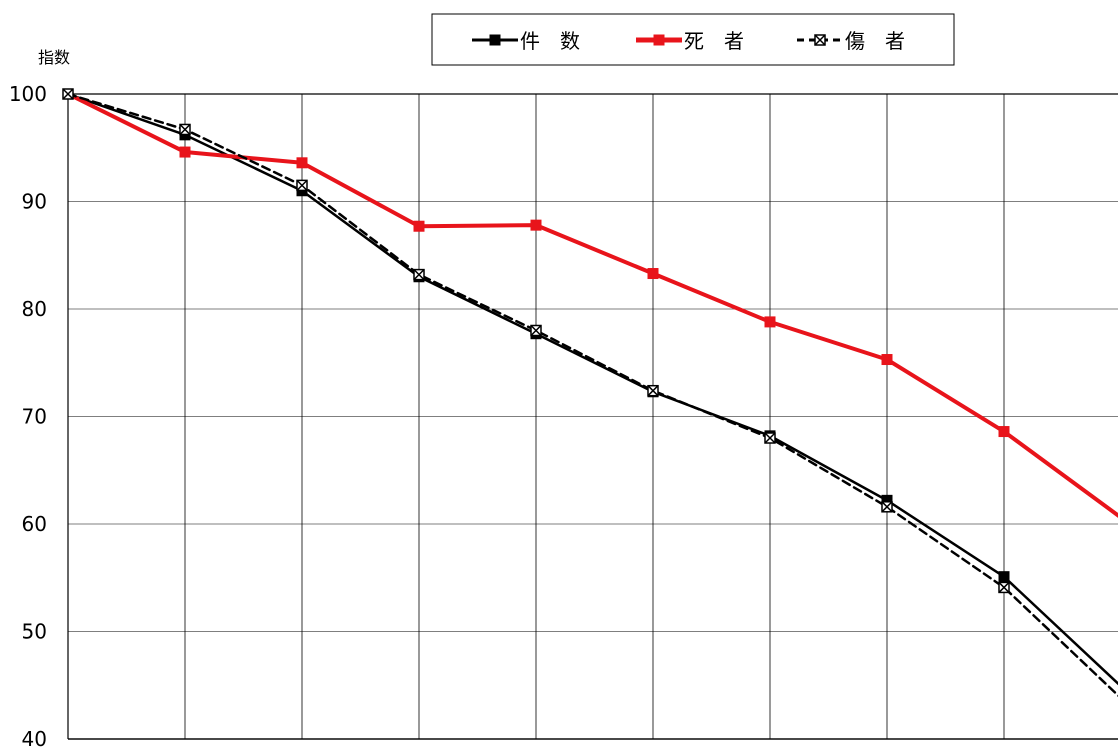 The height and width of the screenshot is (747, 1118). Describe the element at coordinates (34, 309) in the screenshot. I see `y-tick-label-80: 80` at that location.